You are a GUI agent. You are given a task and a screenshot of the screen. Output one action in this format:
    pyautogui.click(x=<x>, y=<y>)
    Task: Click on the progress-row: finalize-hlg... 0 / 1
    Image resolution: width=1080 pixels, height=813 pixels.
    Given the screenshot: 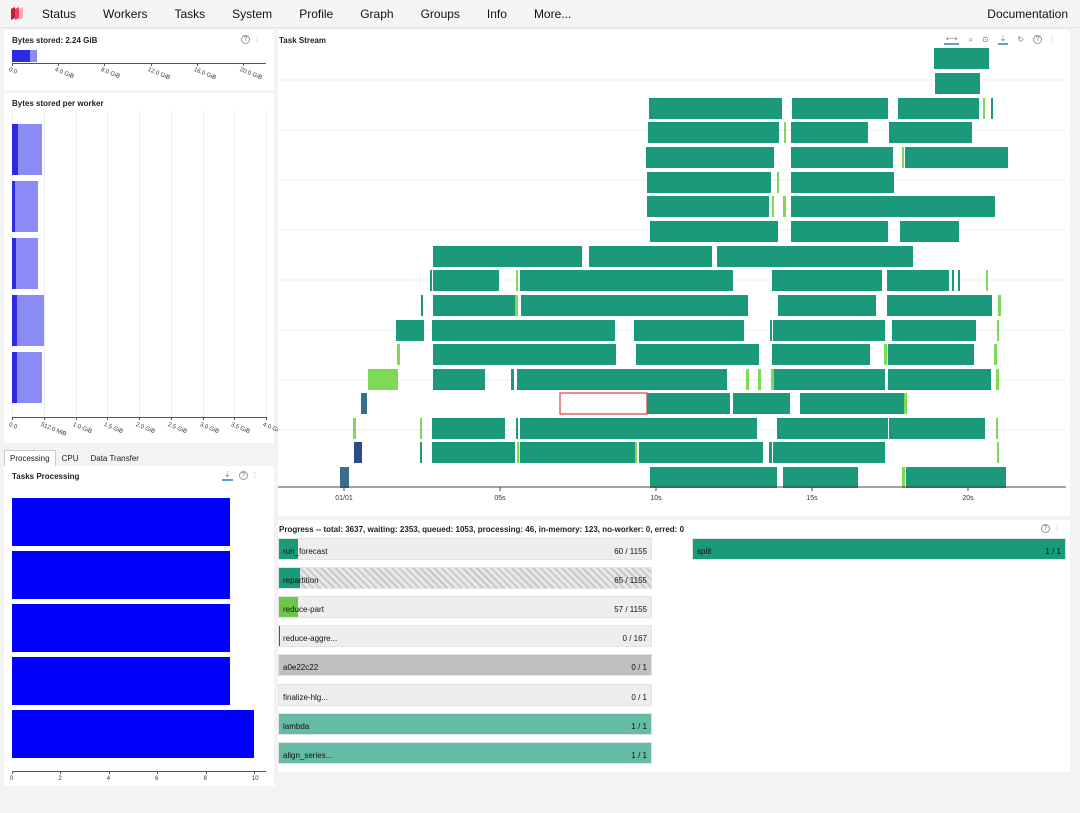 What is the action you would take?
    pyautogui.click(x=465, y=694)
    